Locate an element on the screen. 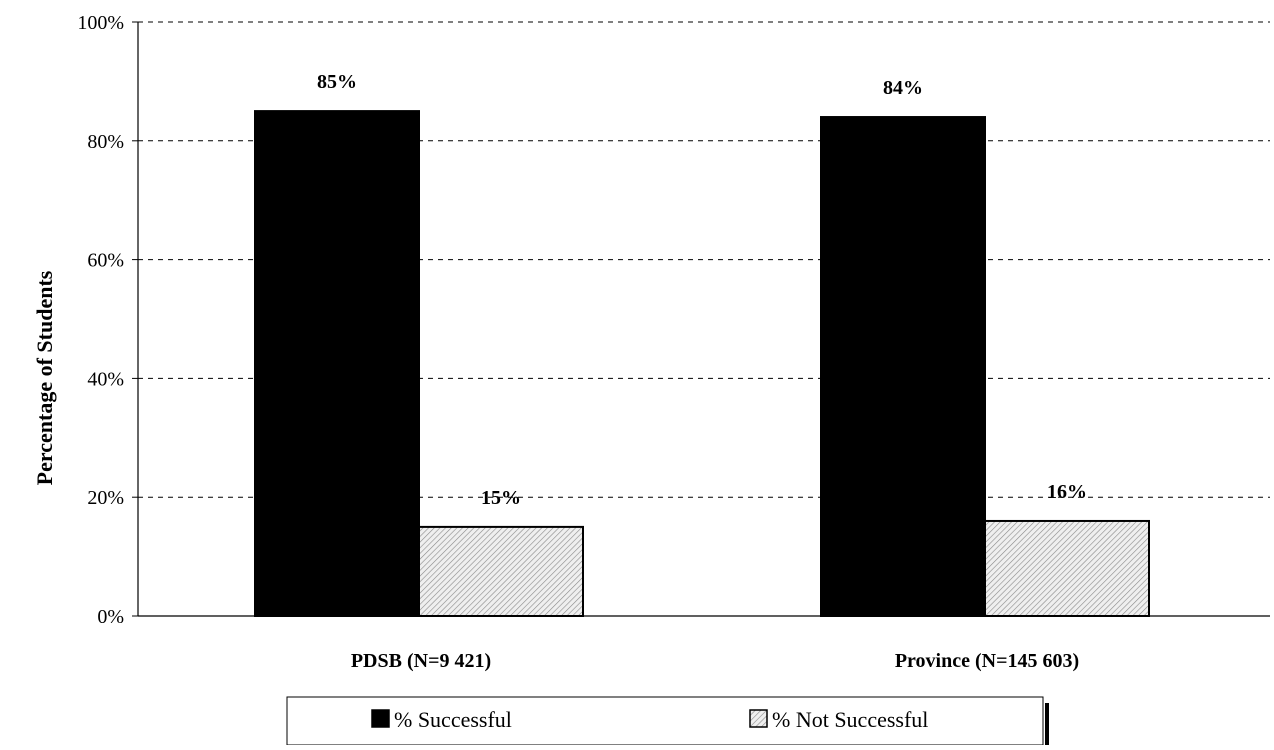  data-label: 15% is located at coordinates (501, 498).